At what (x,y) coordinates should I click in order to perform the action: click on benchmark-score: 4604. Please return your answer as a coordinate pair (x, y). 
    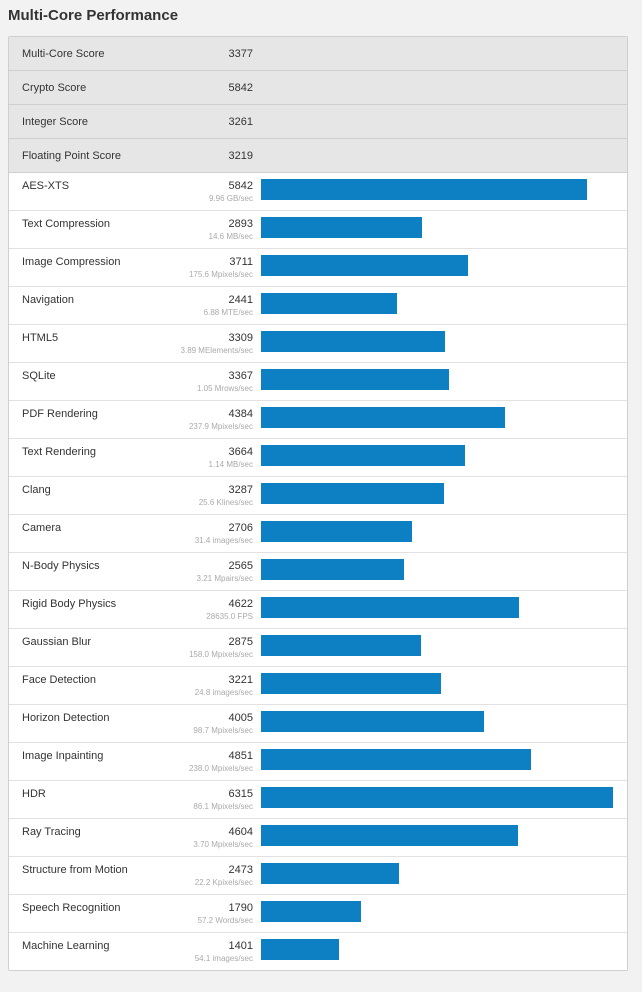
    Looking at the image, I should click on (240, 832).